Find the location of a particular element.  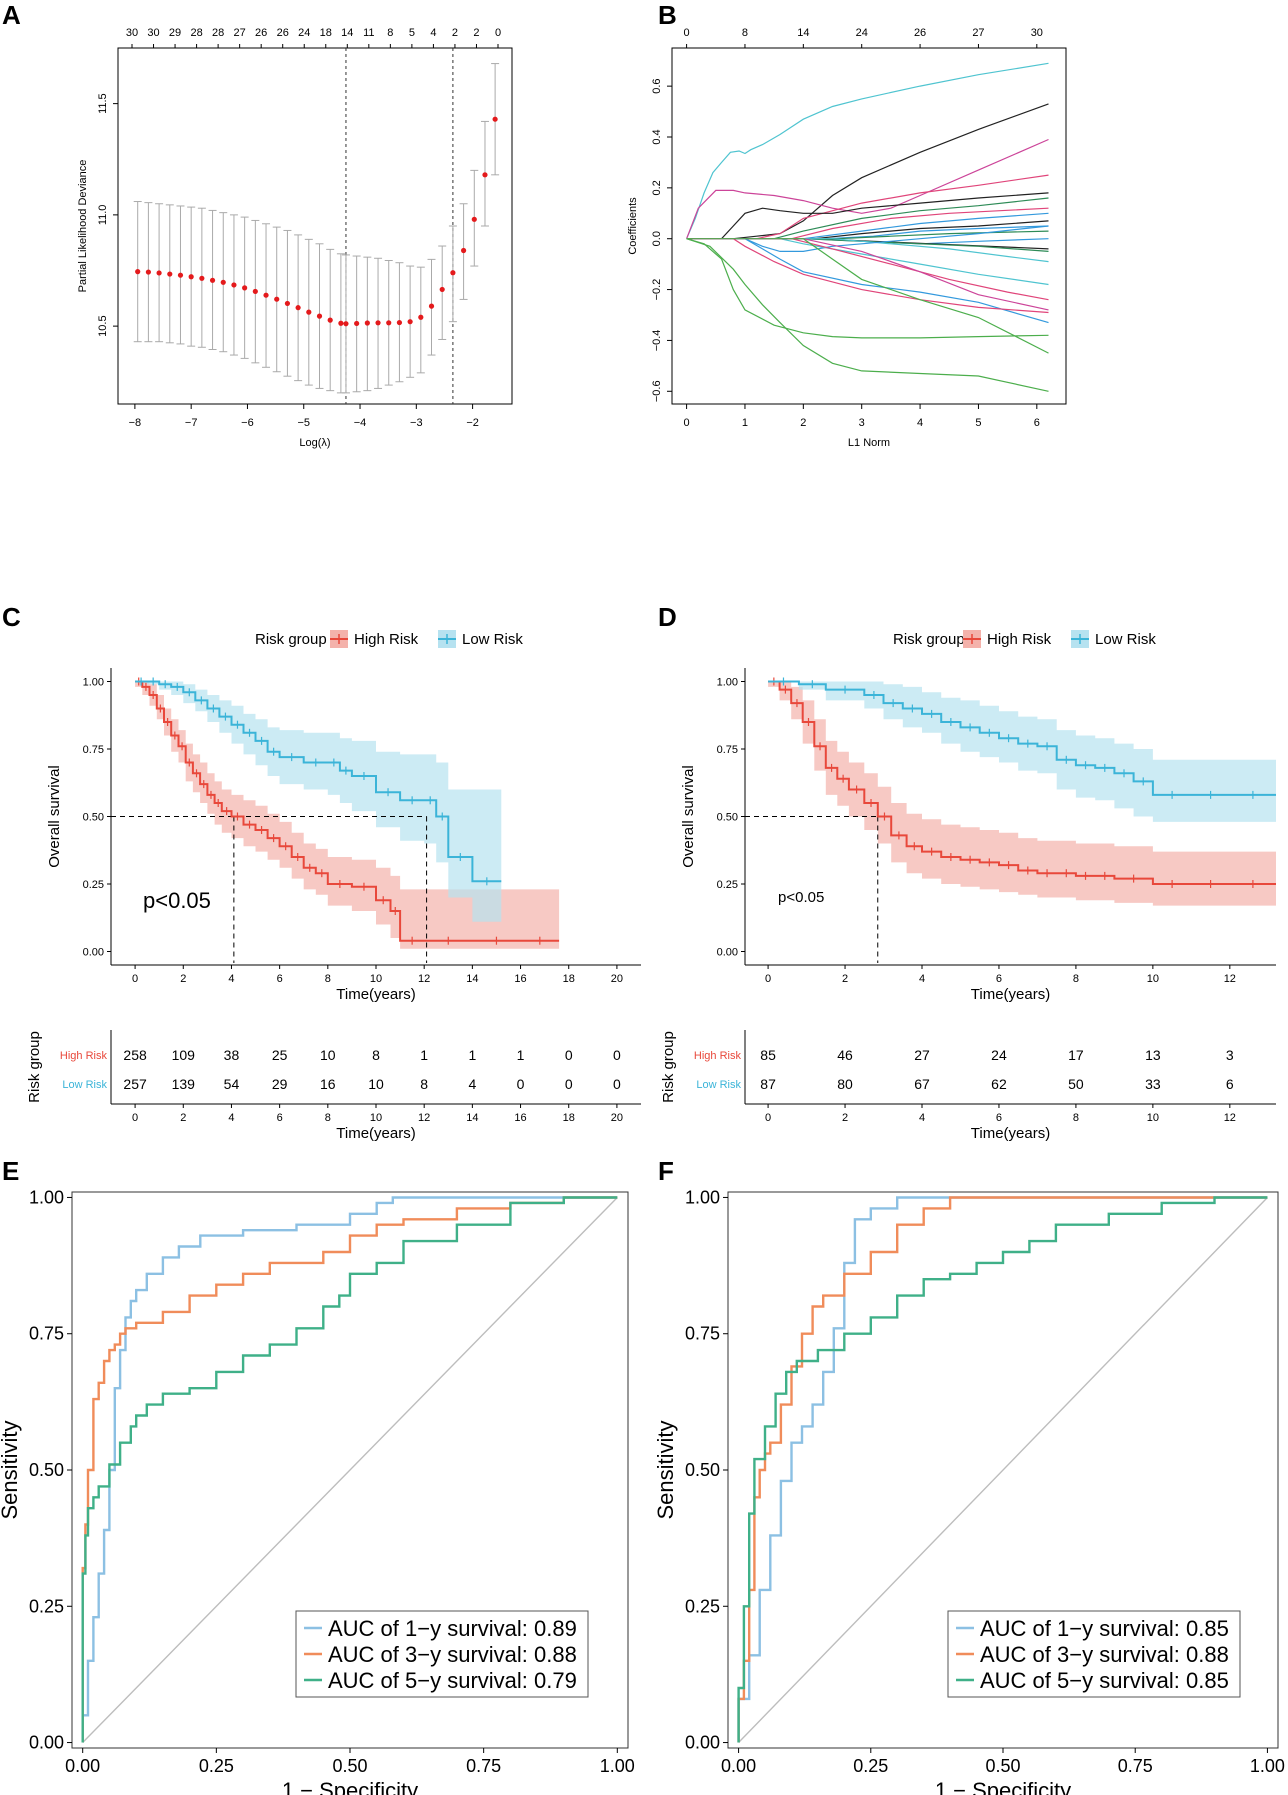

x-tick-label: 5 is located at coordinates (978, 423).